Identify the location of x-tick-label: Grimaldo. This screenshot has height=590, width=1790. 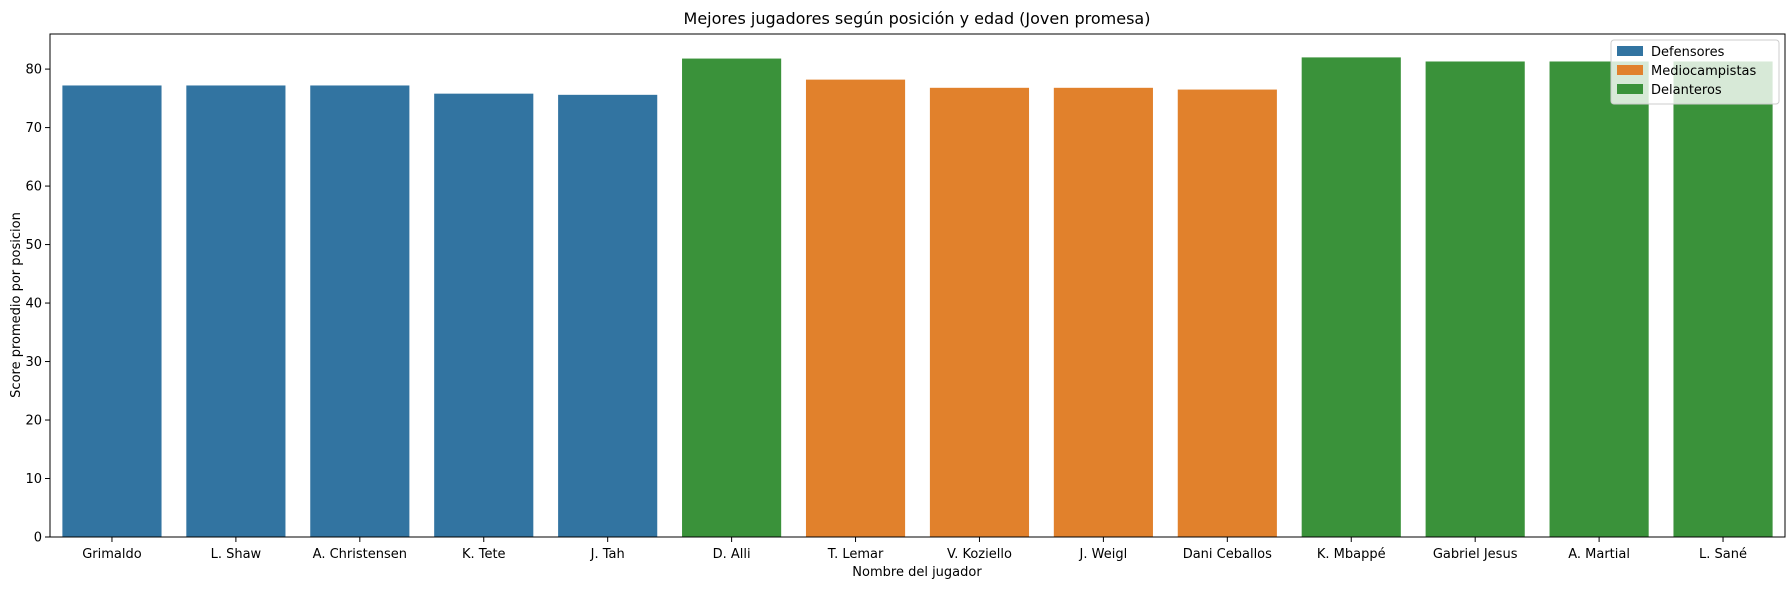
(112, 554).